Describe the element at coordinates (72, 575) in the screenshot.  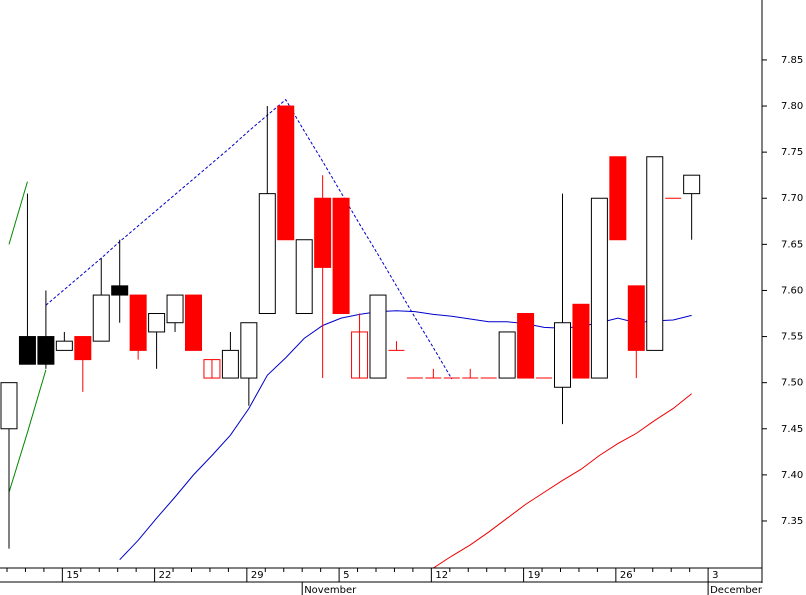
I see `x-tick-label: 15` at that location.